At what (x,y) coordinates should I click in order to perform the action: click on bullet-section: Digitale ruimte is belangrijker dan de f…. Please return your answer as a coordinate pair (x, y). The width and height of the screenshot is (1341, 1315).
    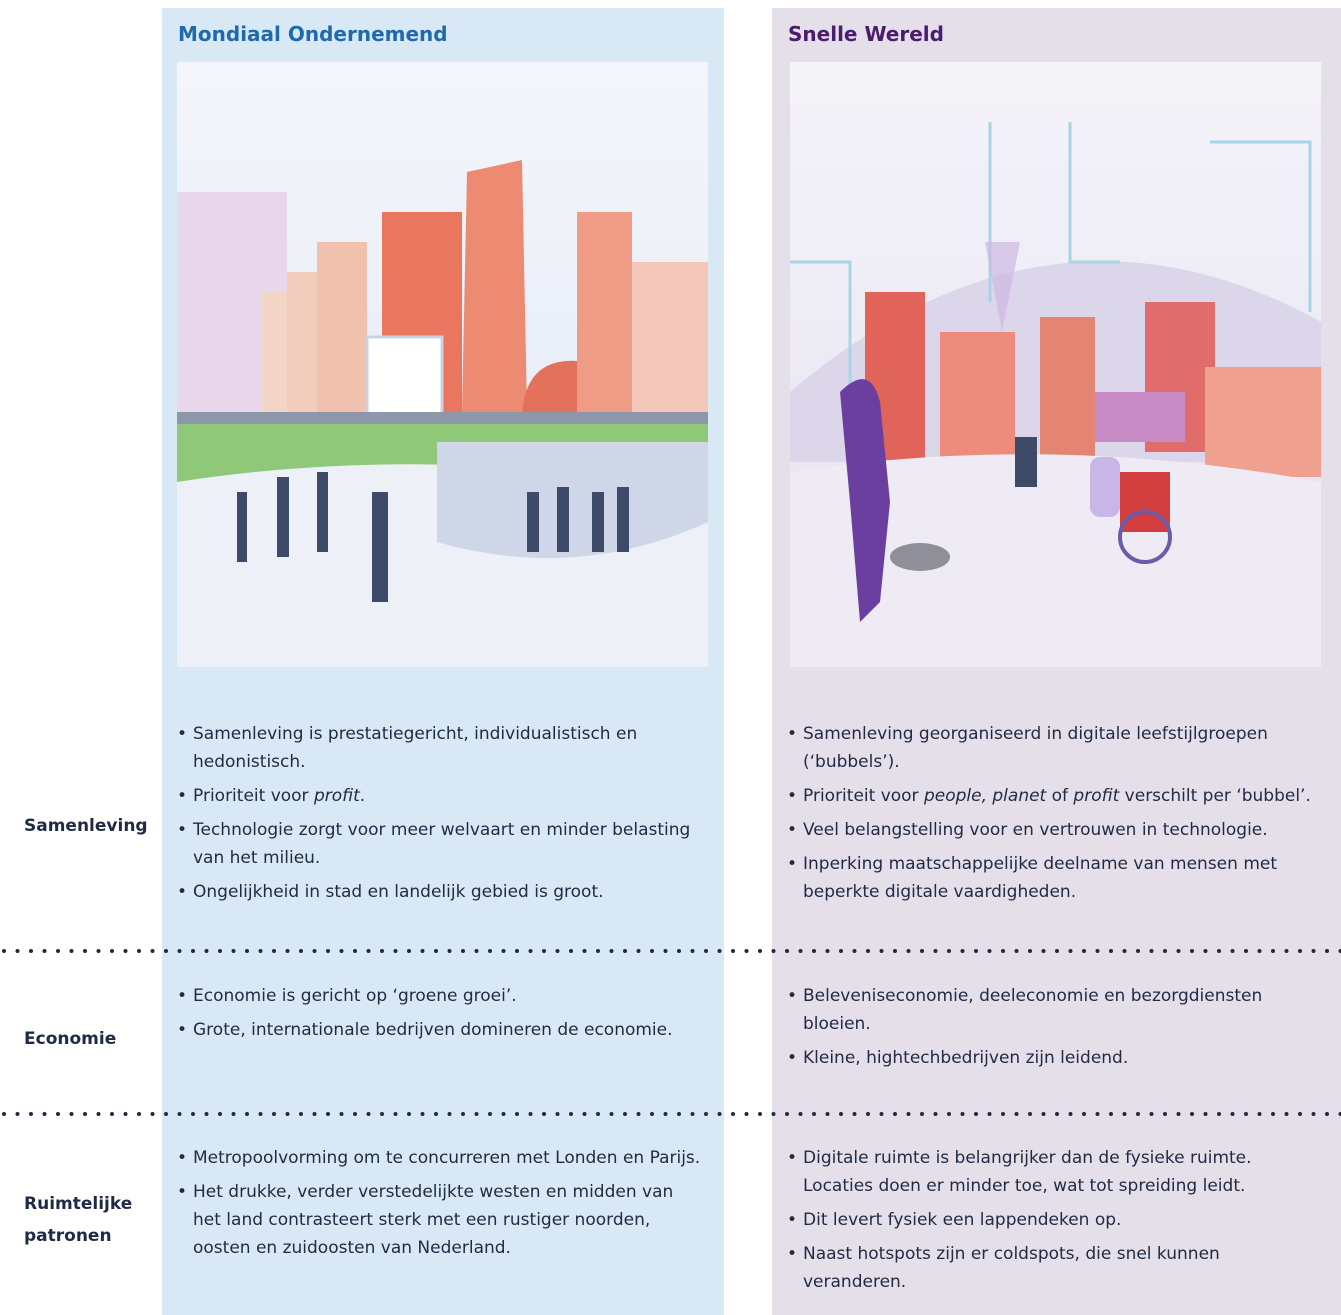
    Looking at the image, I should click on (1054, 1223).